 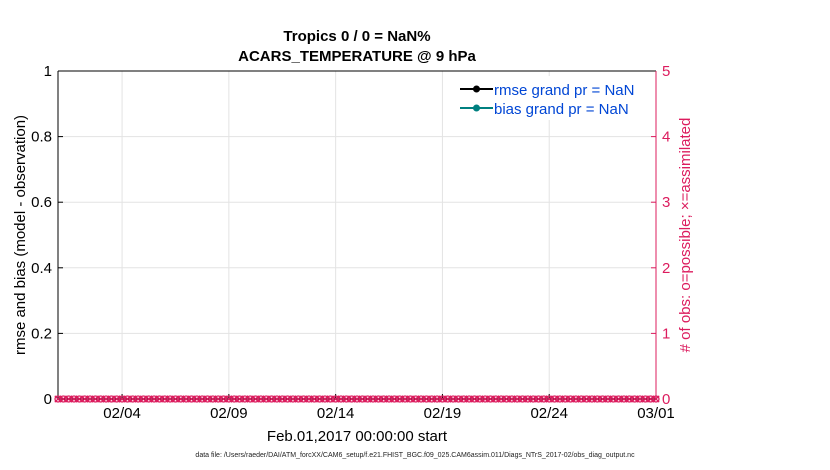 I want to click on legend-rmse-label: rmse grand pr = NaN, so click(x=564, y=90).